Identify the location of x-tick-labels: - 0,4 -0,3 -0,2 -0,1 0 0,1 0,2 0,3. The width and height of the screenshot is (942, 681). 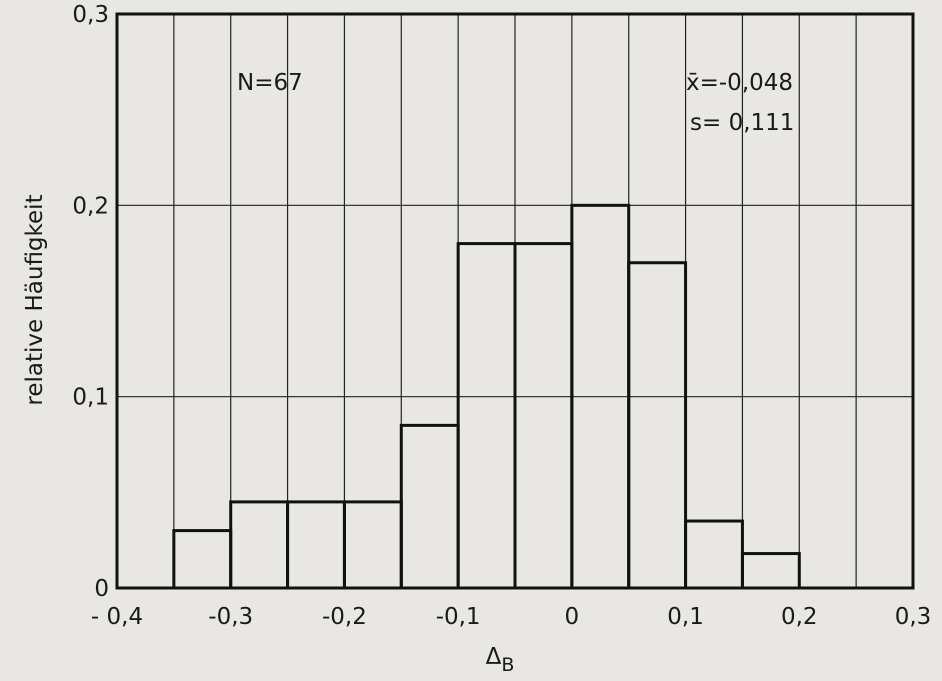
(511, 617).